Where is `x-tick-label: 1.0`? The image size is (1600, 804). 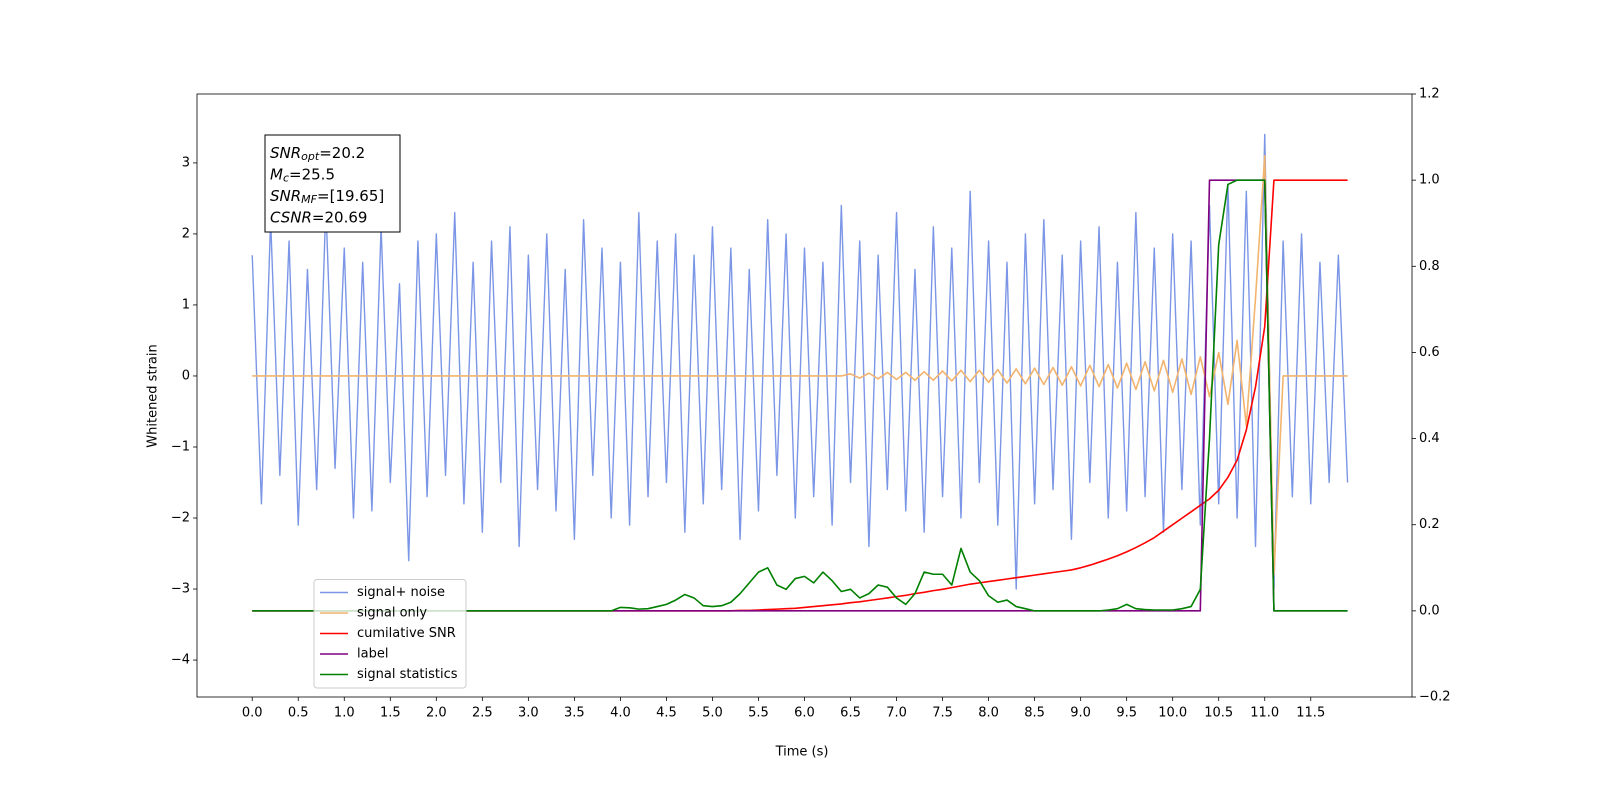 x-tick-label: 1.0 is located at coordinates (344, 713).